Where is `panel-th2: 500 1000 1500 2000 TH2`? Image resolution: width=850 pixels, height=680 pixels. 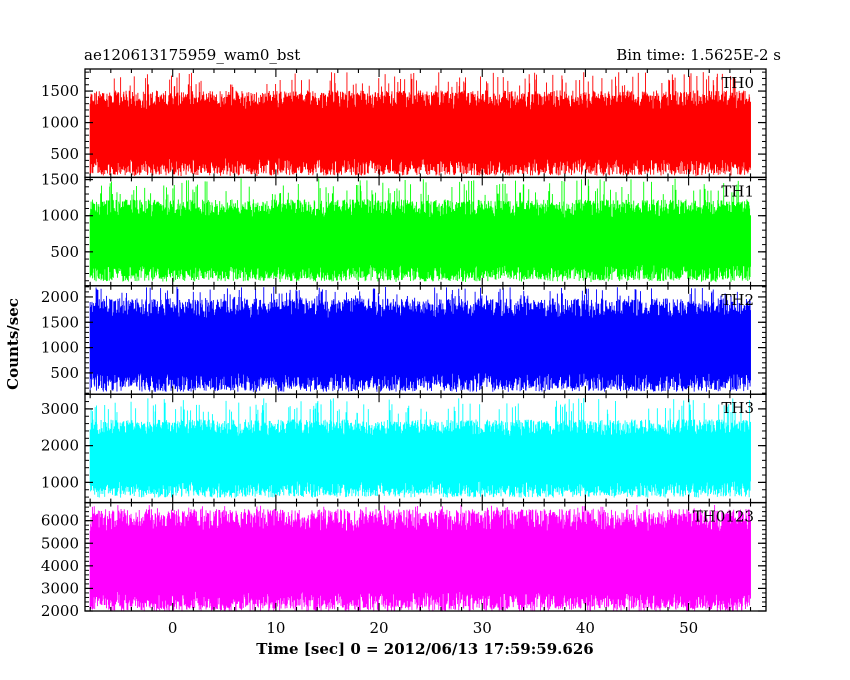 panel-th2: 500 1000 1500 2000 TH2 is located at coordinates (404, 340).